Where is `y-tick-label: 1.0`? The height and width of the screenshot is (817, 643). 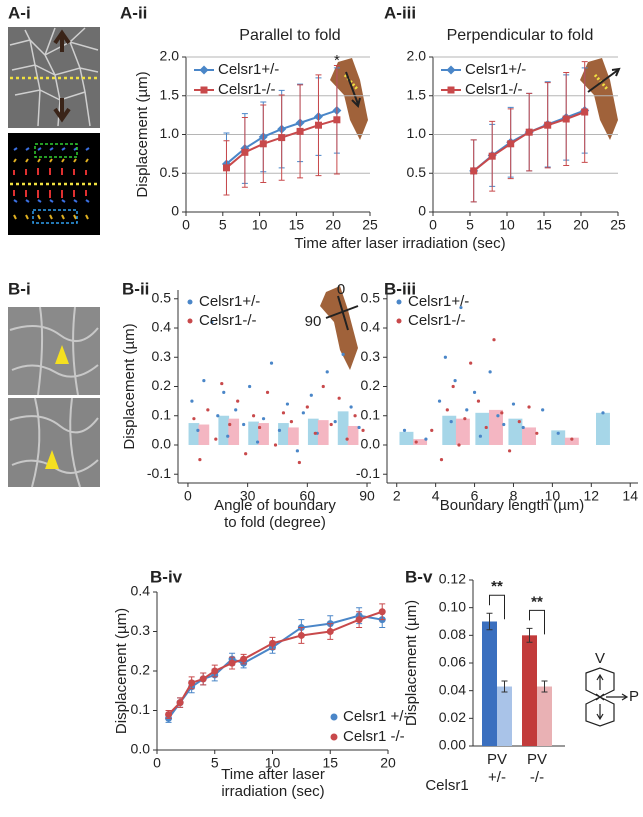 y-tick-label: 1.0 is located at coordinates (417, 133).